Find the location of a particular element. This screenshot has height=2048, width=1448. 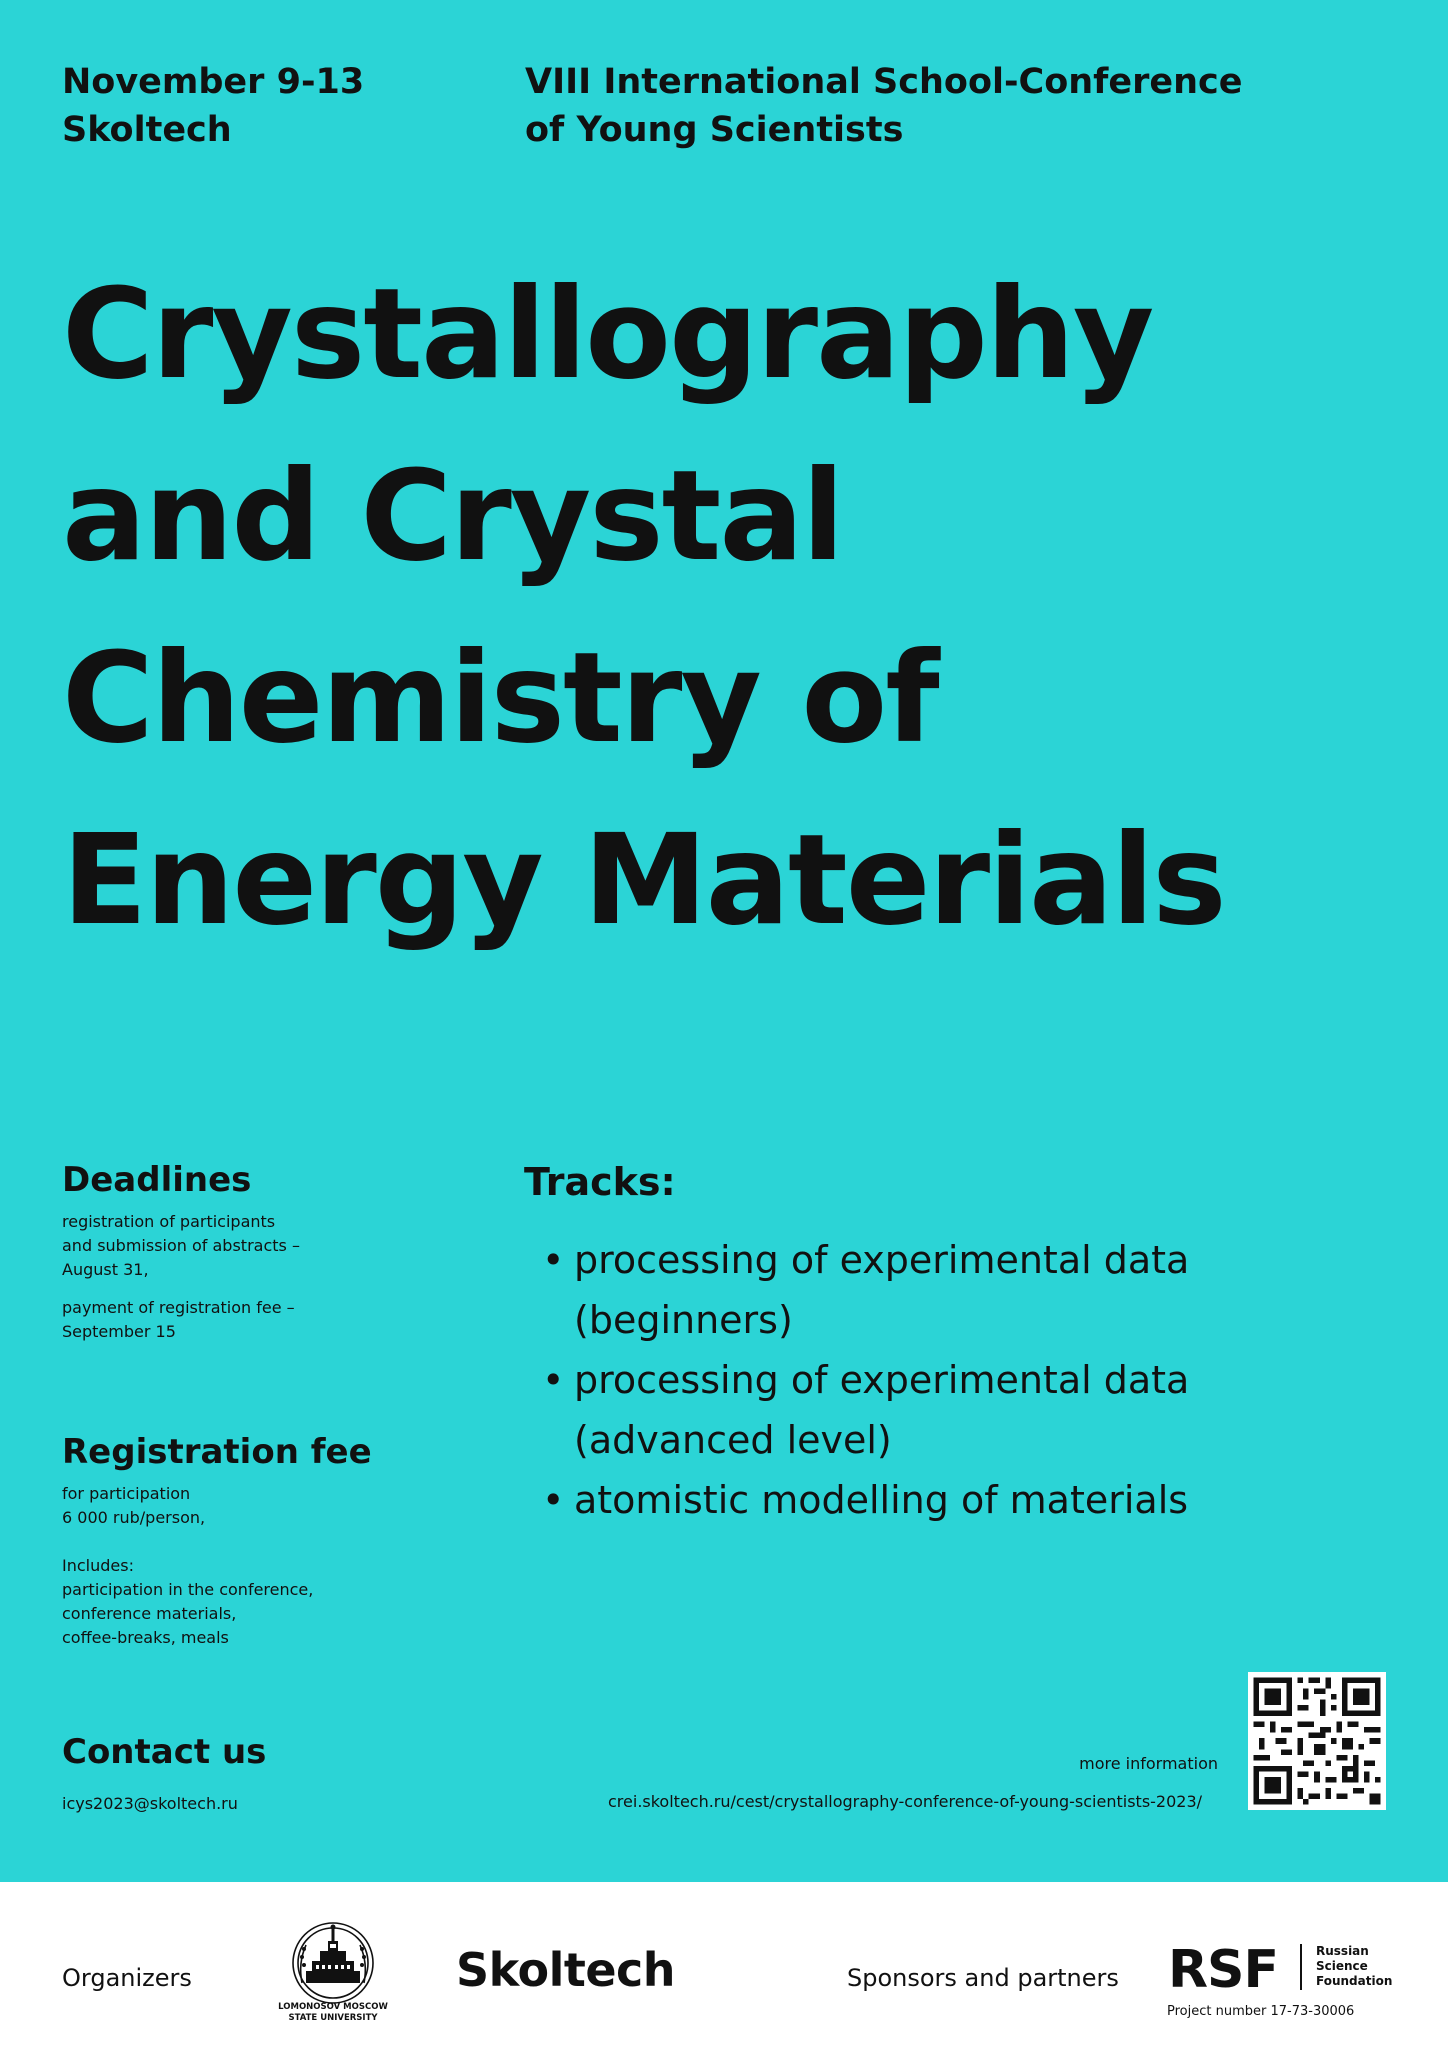

more-info-label: more information is located at coordinates (1148, 1763).